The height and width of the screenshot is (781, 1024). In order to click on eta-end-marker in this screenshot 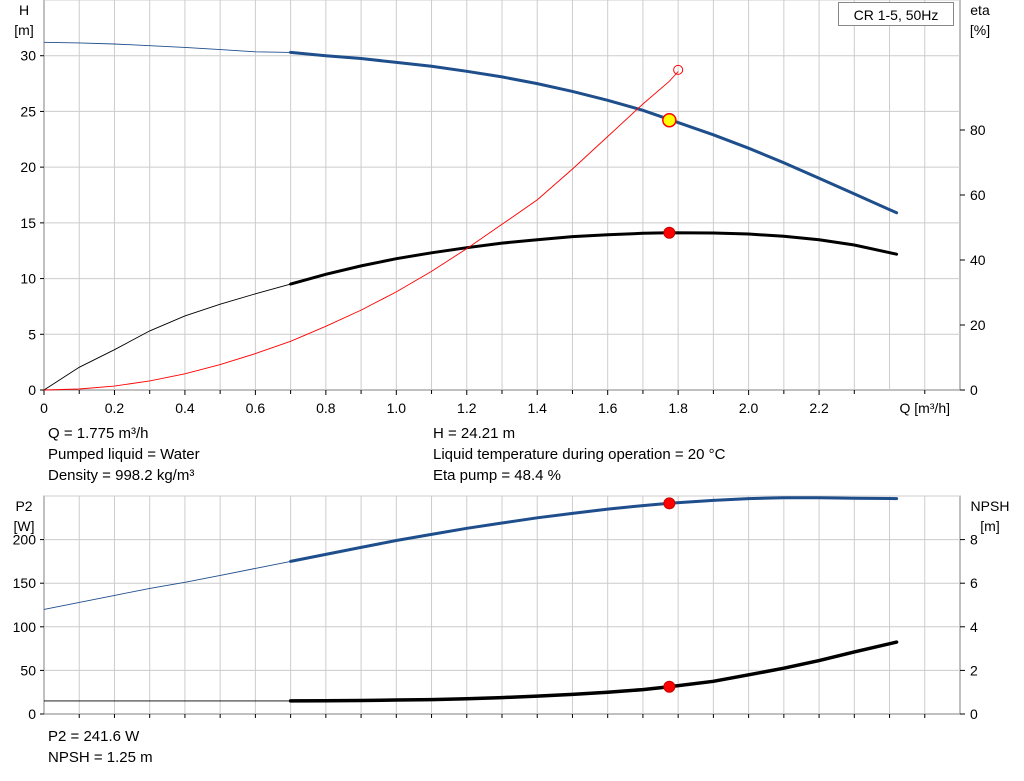, I will do `click(678, 69)`.